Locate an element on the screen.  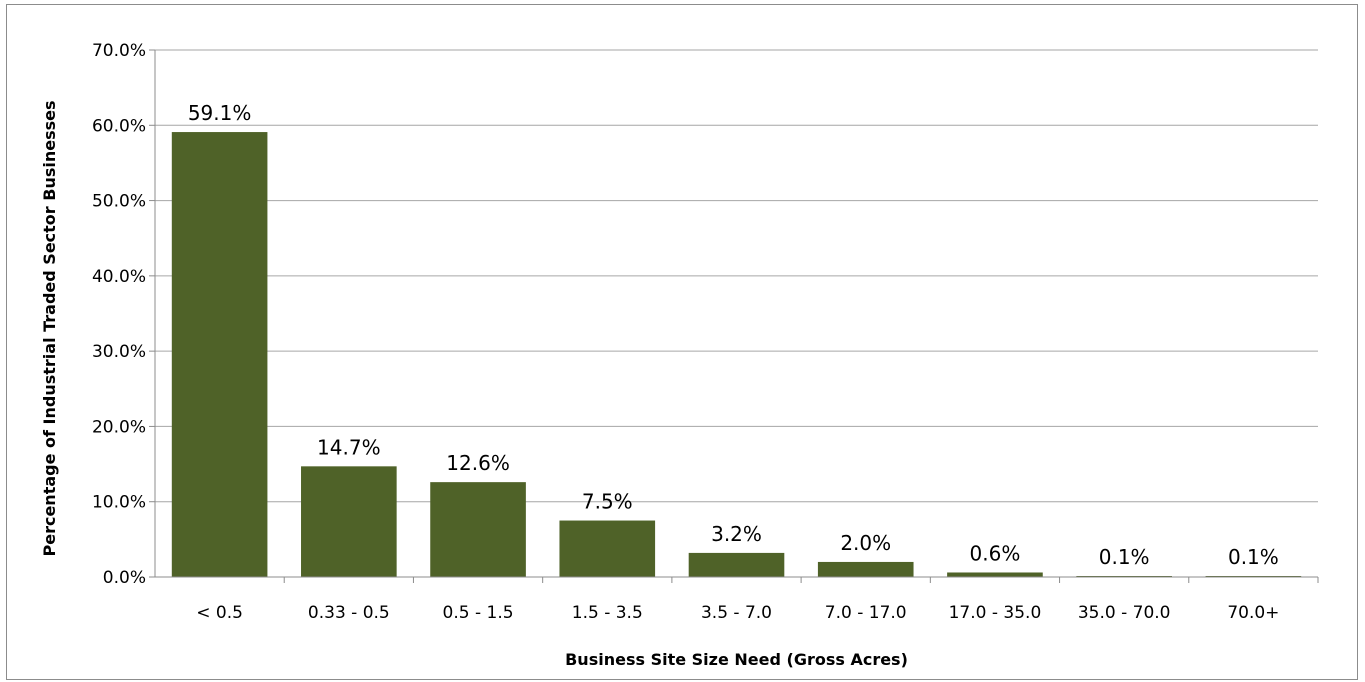
x-tick-label: 0.33 - 0.5 is located at coordinates (349, 613).